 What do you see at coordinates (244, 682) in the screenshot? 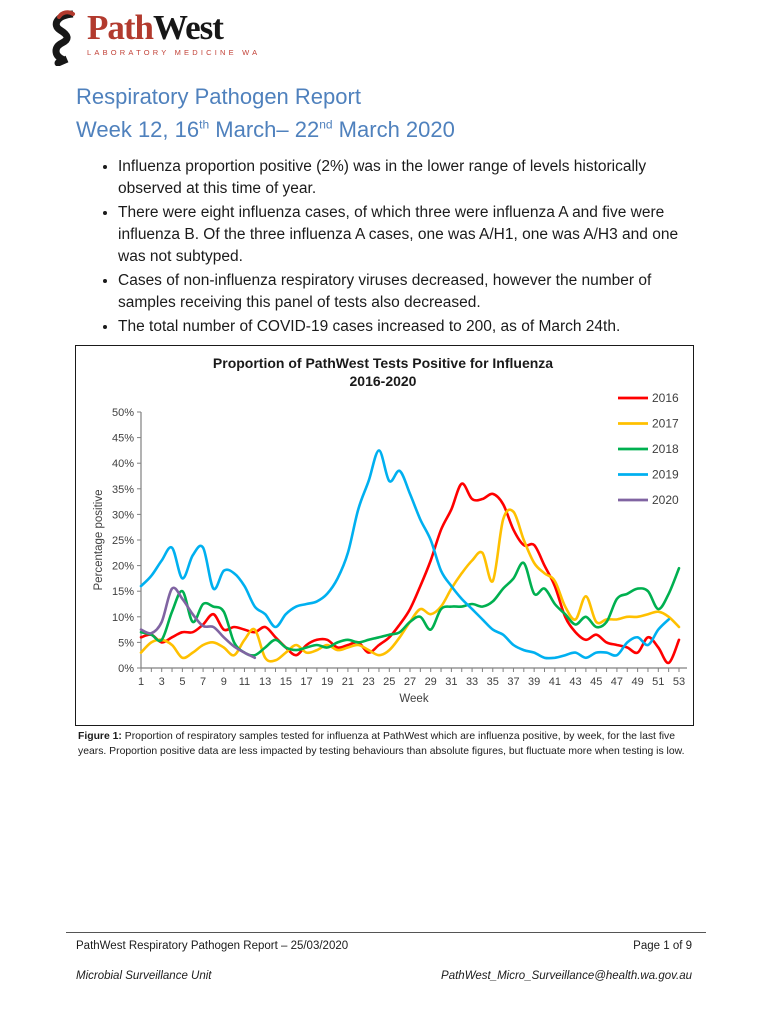
I see `svg-text: 11` at bounding box center [244, 682].